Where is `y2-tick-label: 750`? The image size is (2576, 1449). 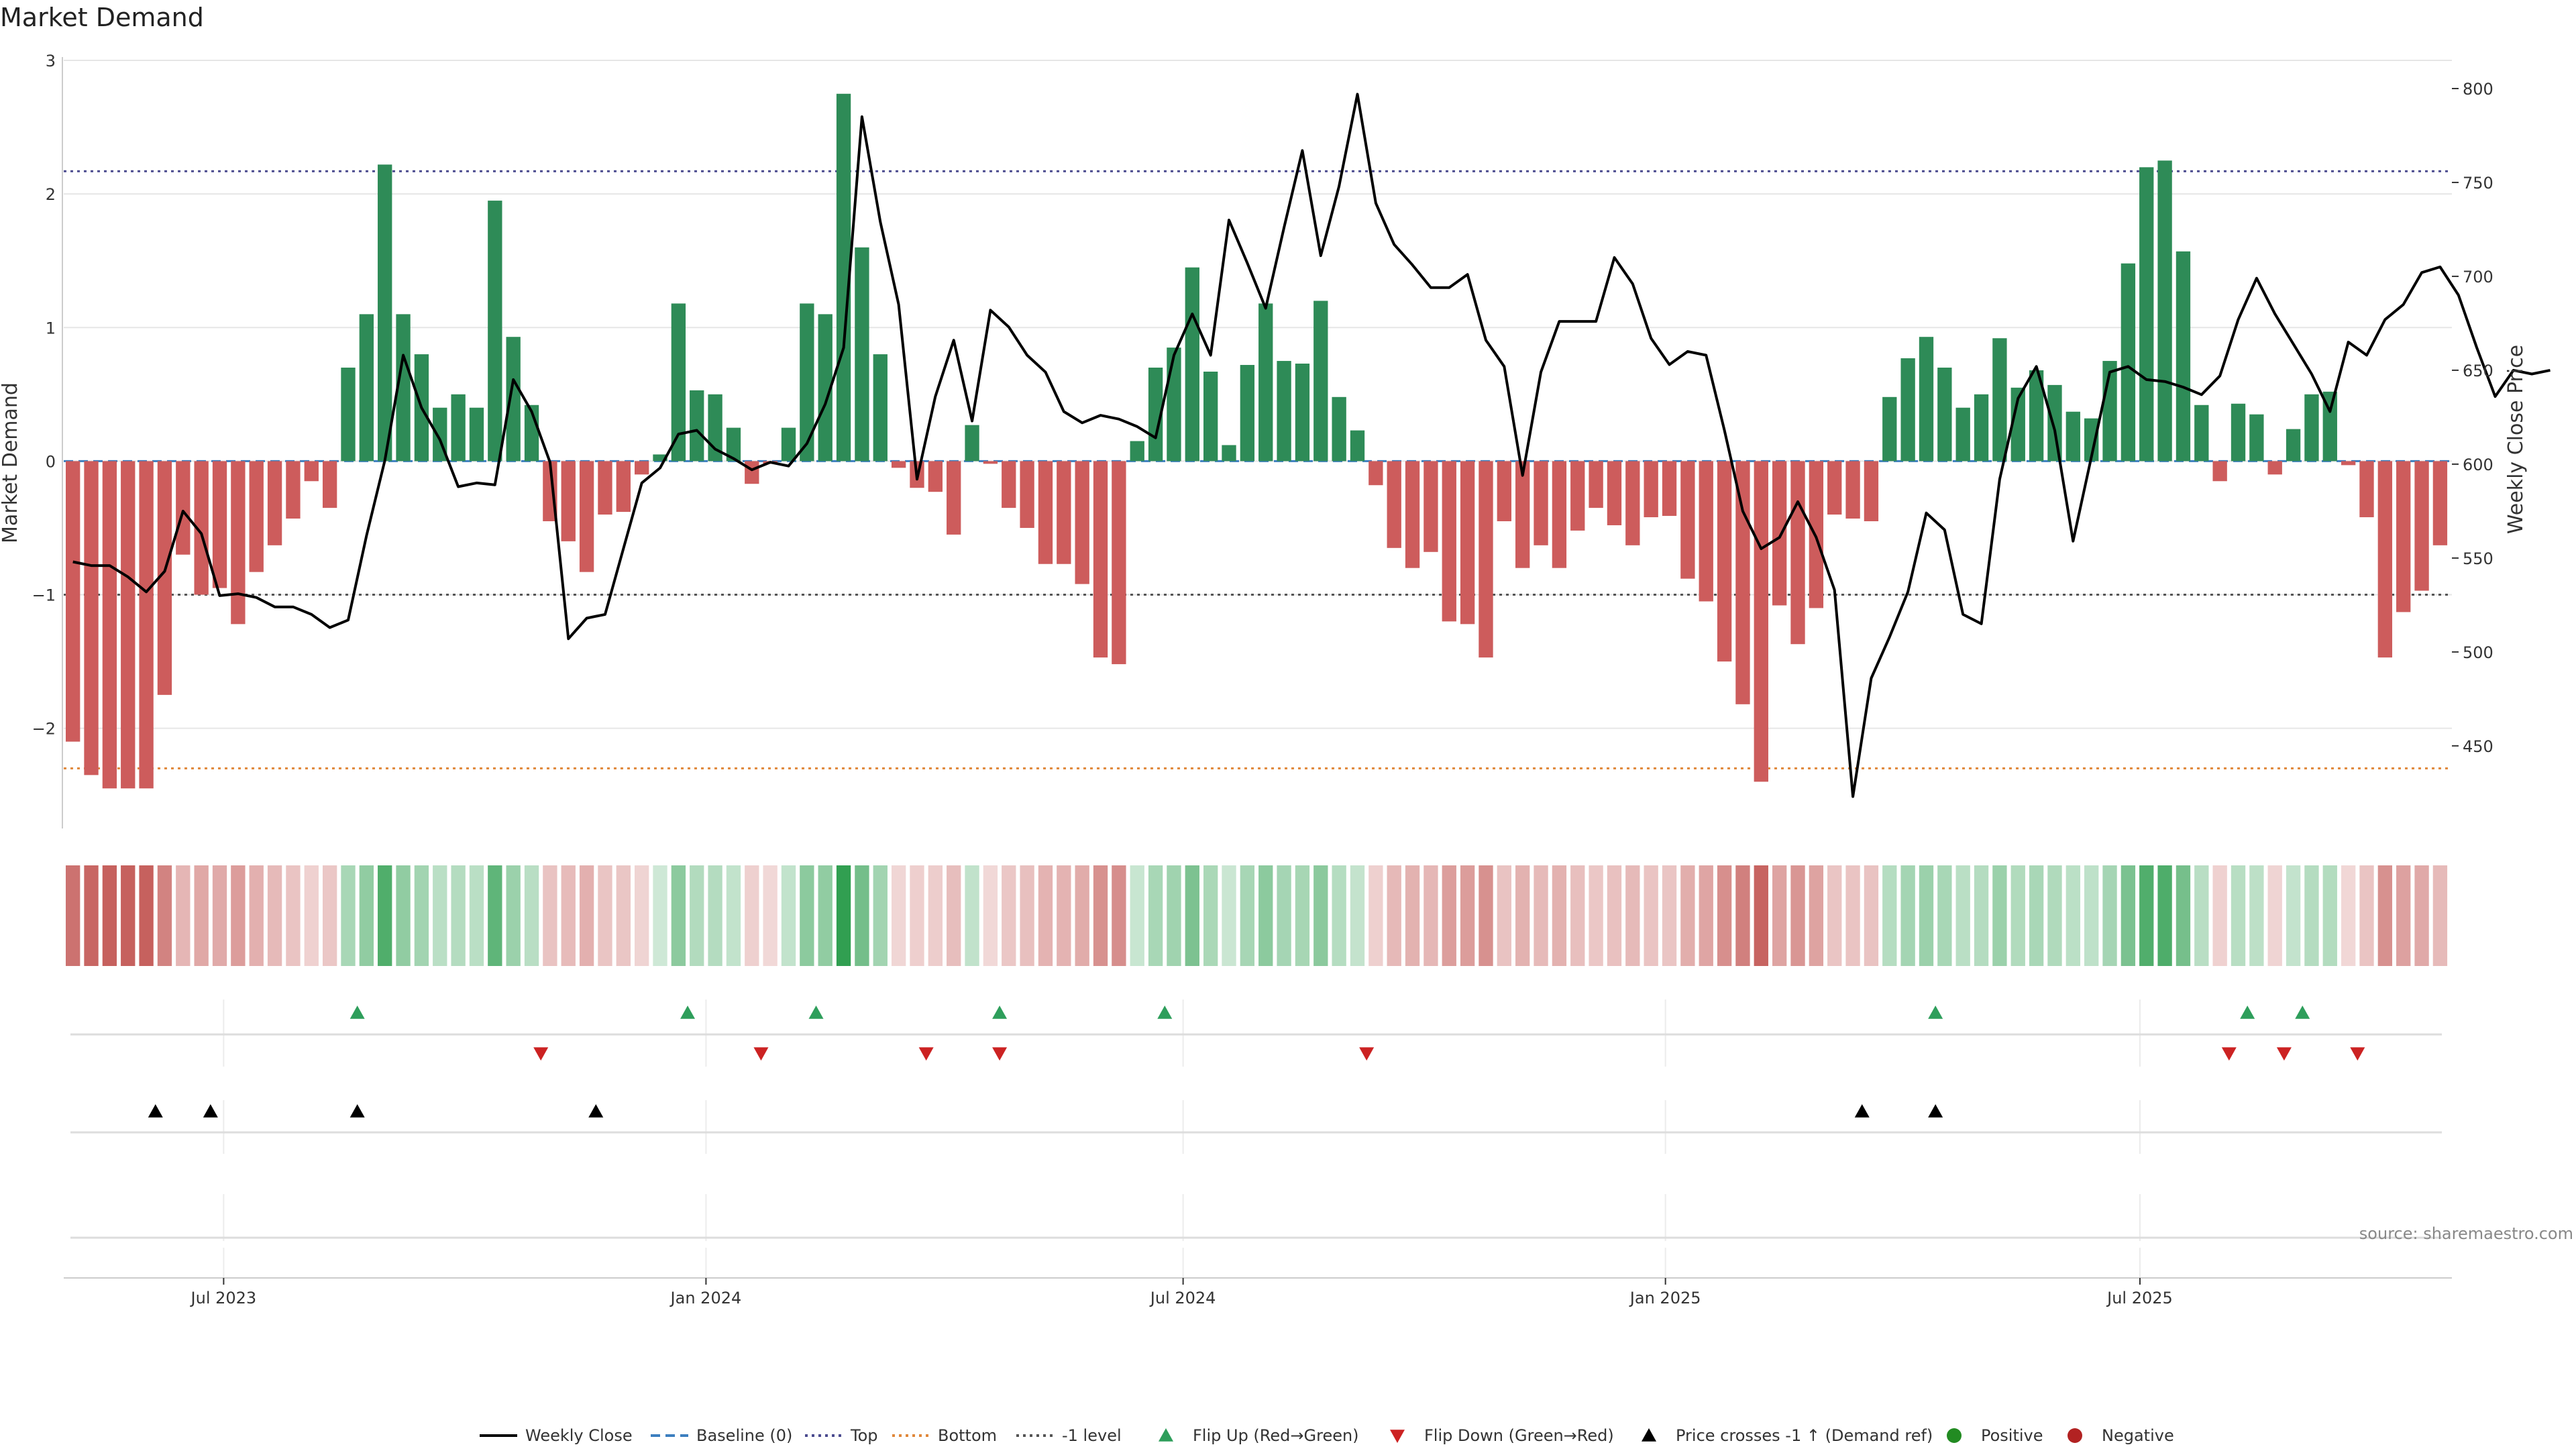 y2-tick-label: 750 is located at coordinates (2478, 183).